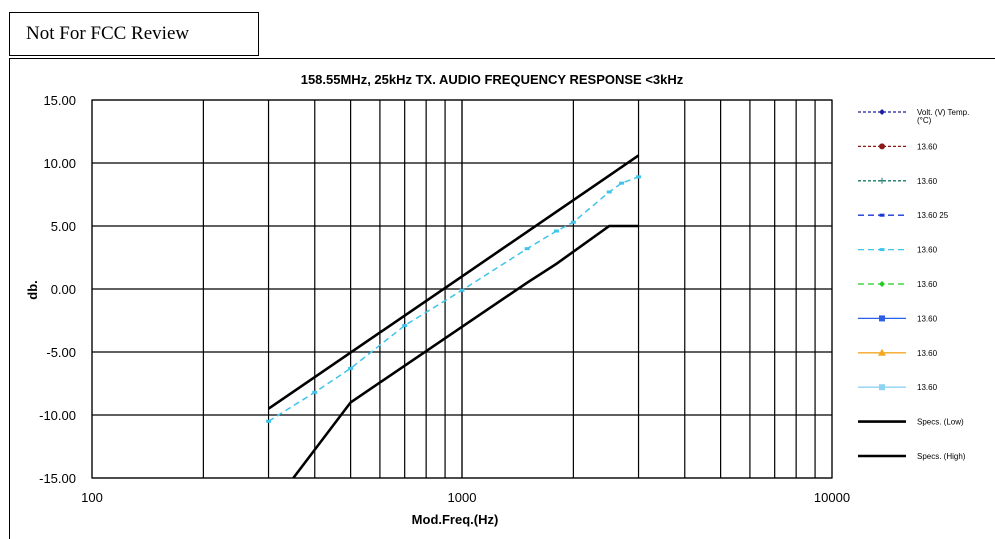  I want to click on x-tick-label: 100, so click(92, 497).